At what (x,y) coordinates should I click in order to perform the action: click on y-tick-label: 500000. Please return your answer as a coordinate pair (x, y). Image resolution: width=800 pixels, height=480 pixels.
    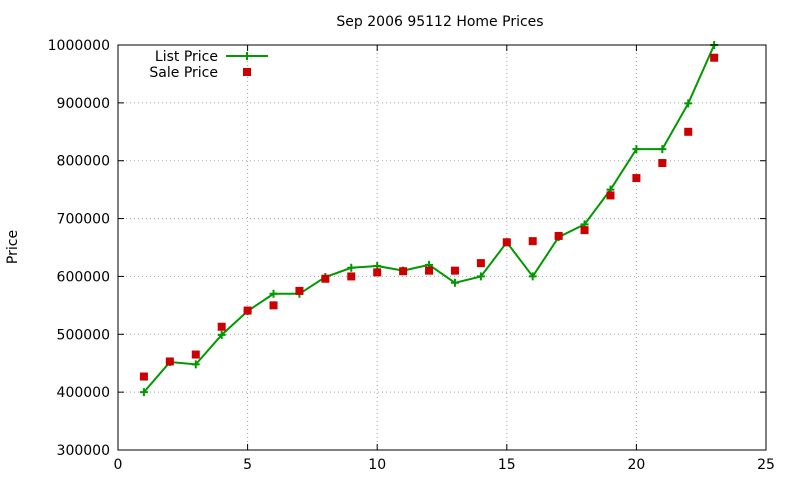
    Looking at the image, I should click on (83, 335).